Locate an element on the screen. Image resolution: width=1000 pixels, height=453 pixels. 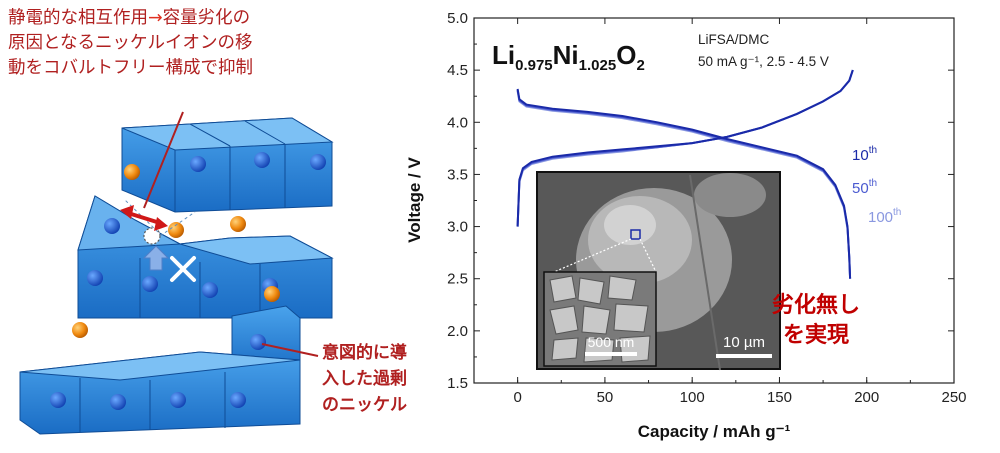
y-tick-label: 4.5 is located at coordinates (457, 70).